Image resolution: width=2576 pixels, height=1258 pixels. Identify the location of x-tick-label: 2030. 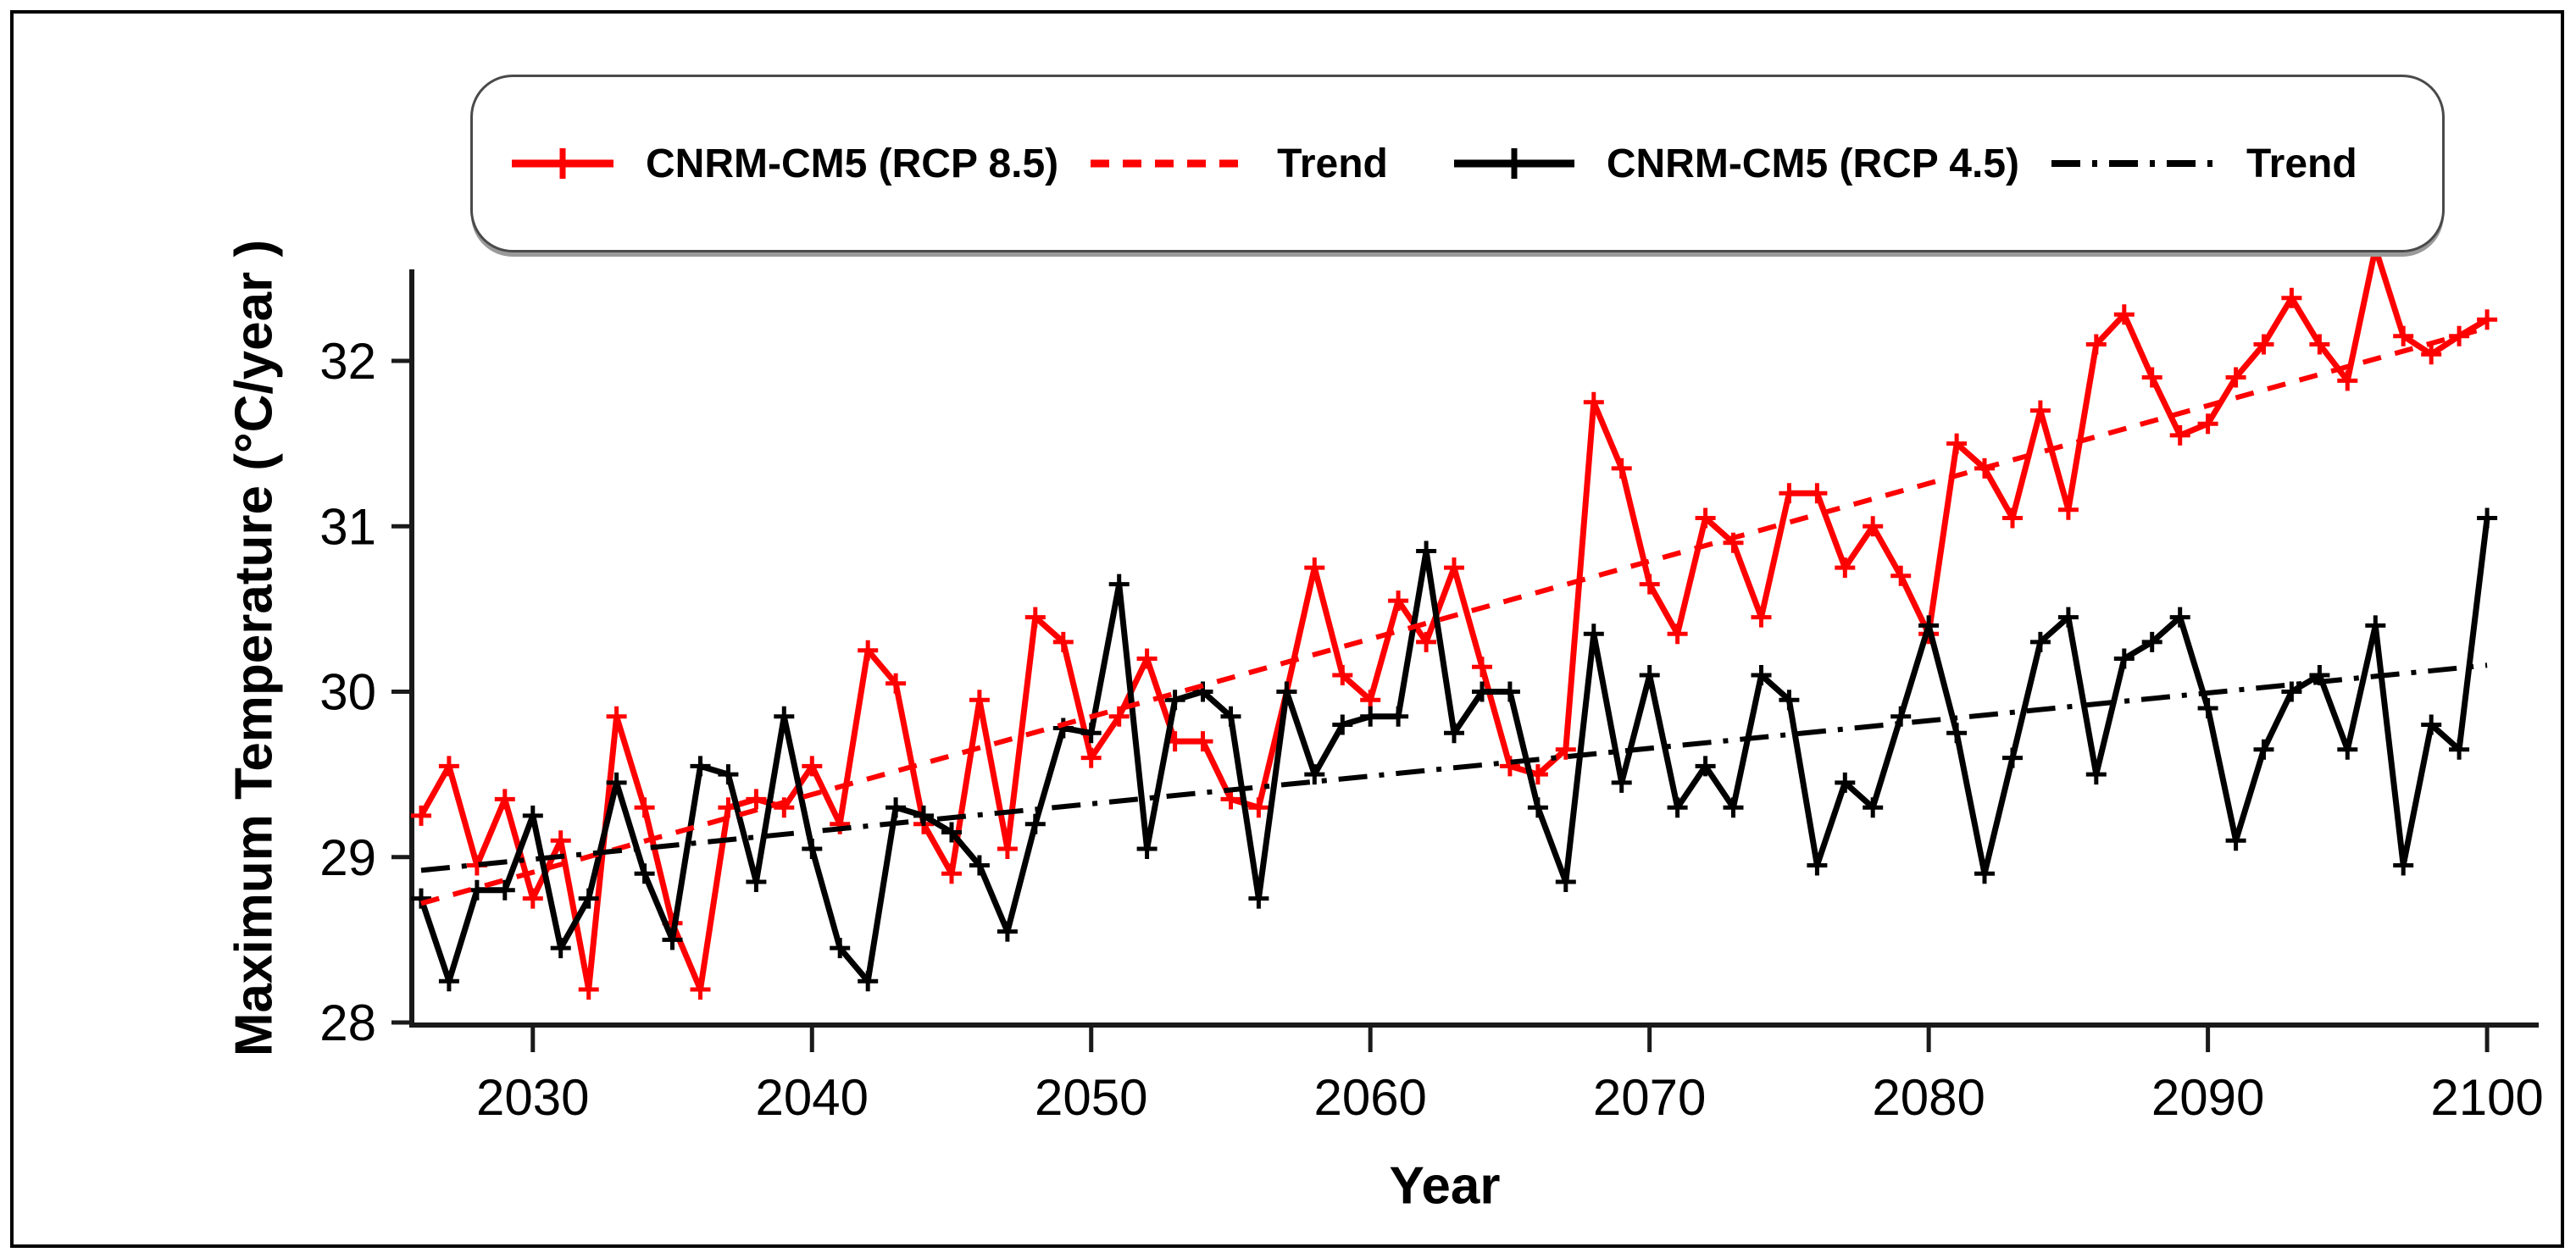
(532, 1097).